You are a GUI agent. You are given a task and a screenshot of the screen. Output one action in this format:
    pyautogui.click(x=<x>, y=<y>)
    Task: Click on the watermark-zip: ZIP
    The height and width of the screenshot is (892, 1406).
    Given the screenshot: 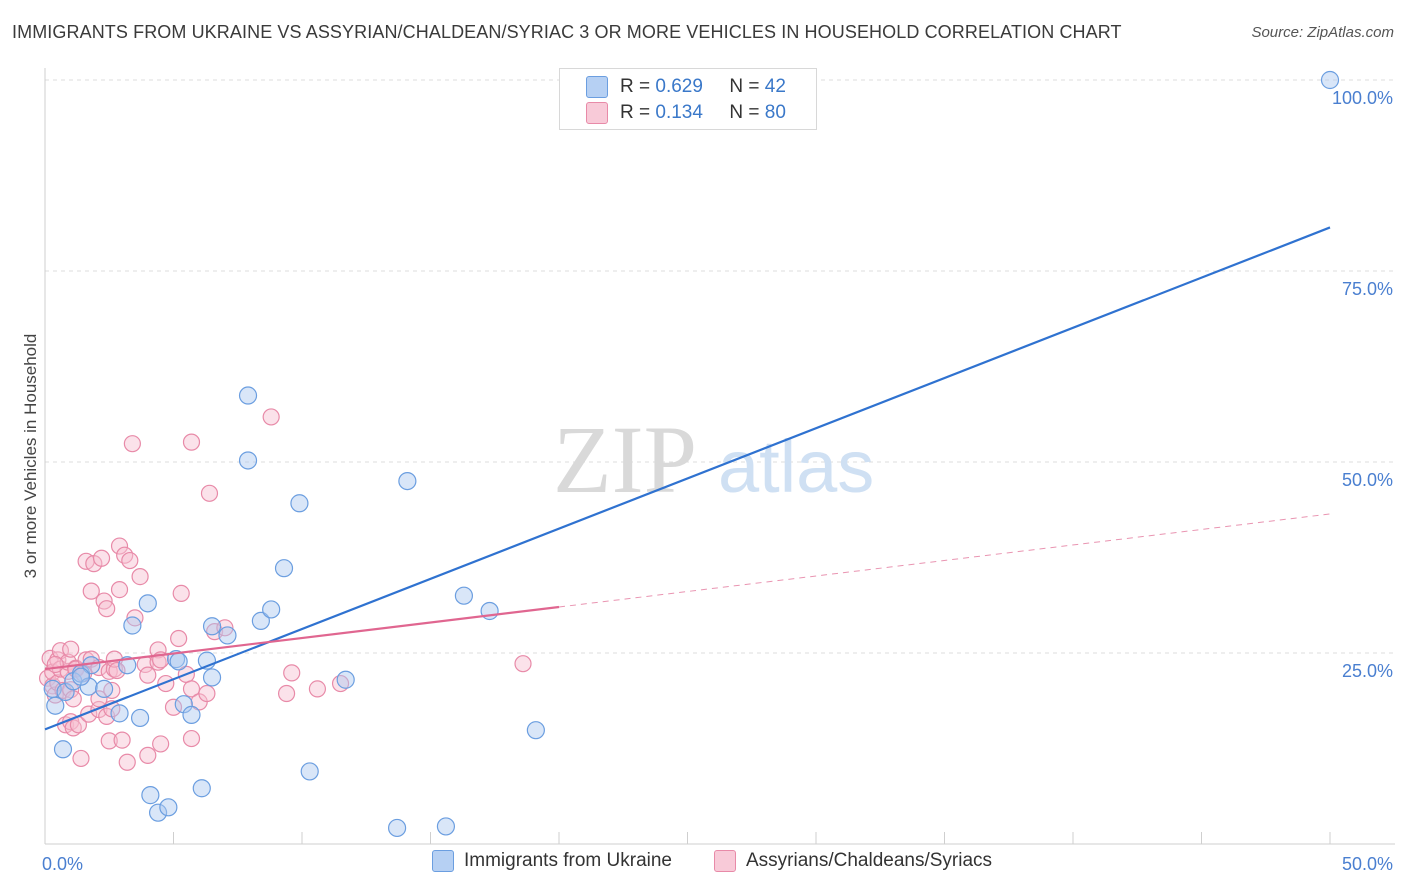 What is the action you would take?
    pyautogui.click(x=625, y=459)
    